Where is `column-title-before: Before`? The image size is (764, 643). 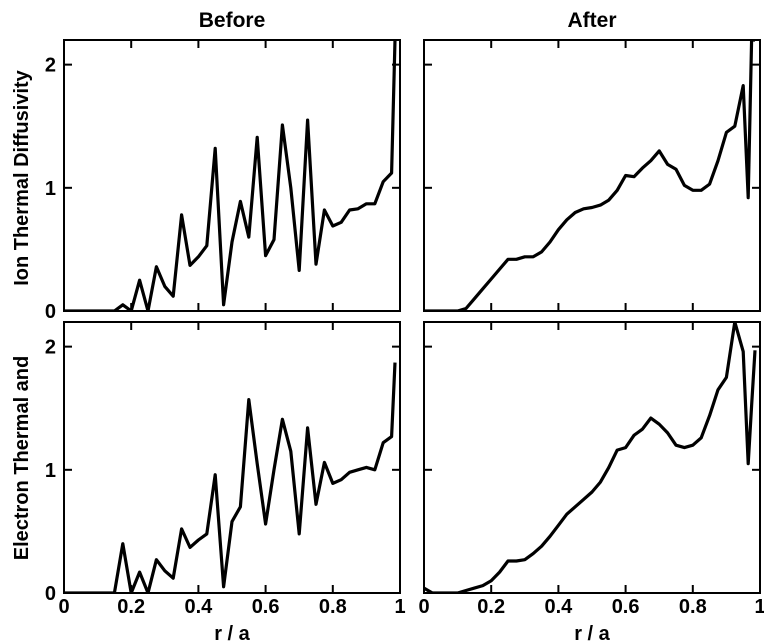
column-title-before: Before is located at coordinates (232, 20).